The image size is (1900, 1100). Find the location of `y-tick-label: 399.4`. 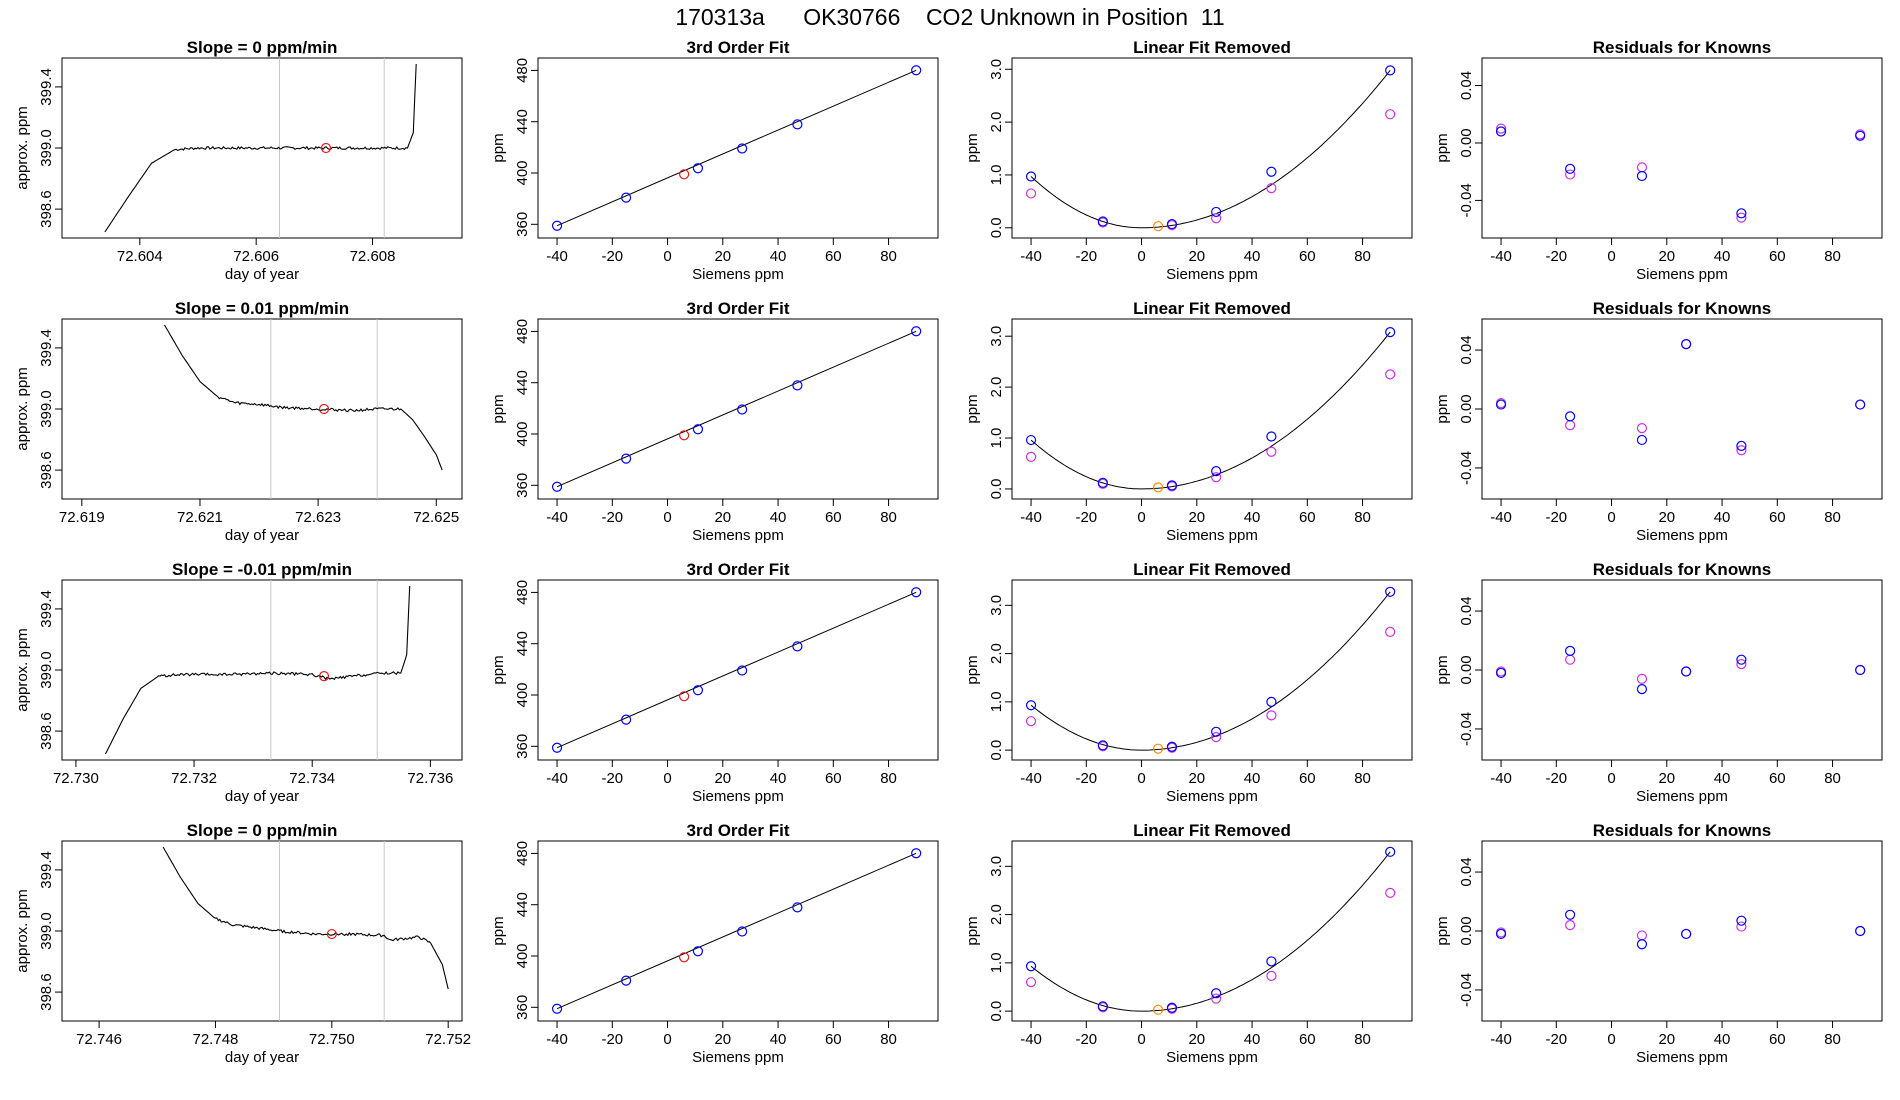

y-tick-label: 399.4 is located at coordinates (46, 87).